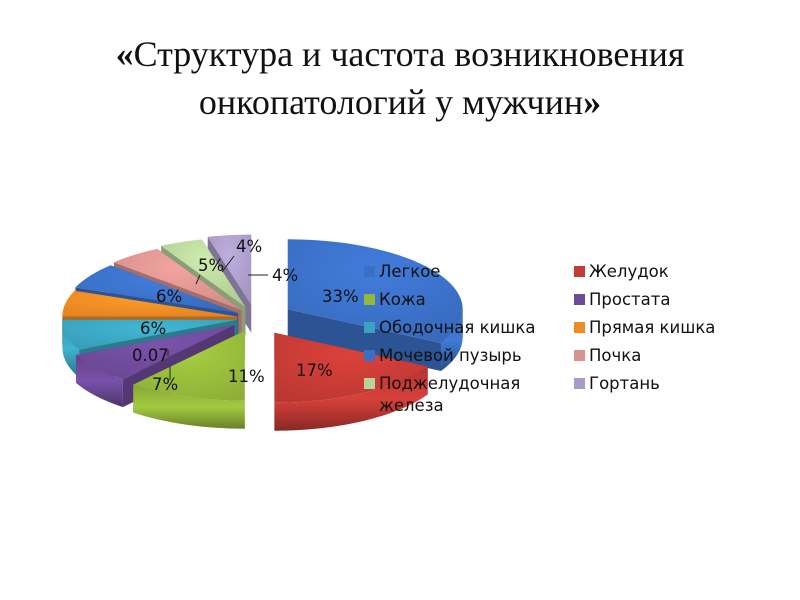 The width and height of the screenshot is (800, 600). Describe the element at coordinates (652, 327) in the screenshot. I see `legend-label: Прямая кишка` at that location.